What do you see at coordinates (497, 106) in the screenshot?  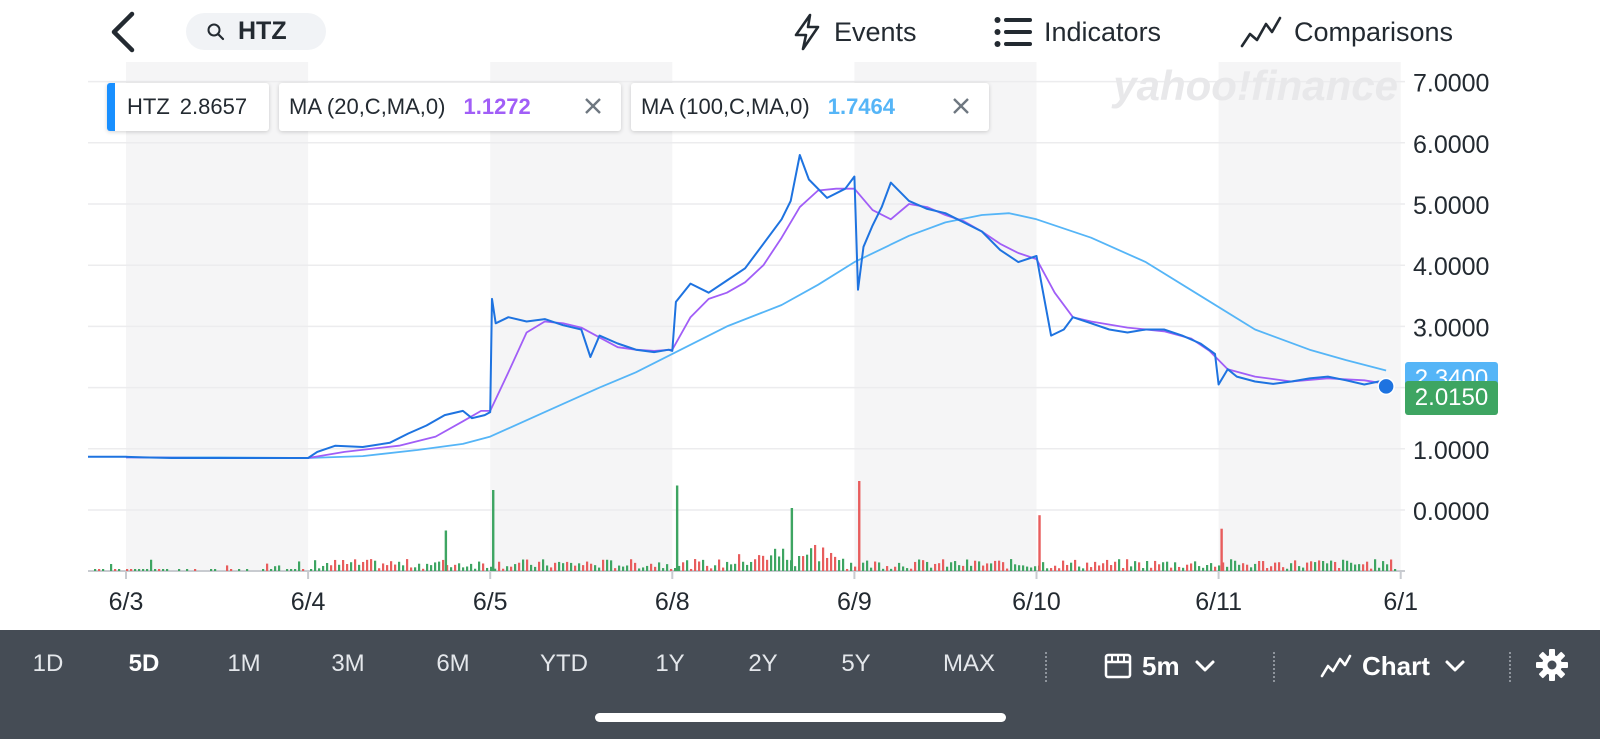 I see `legend-ma20-value: 1.1272` at bounding box center [497, 106].